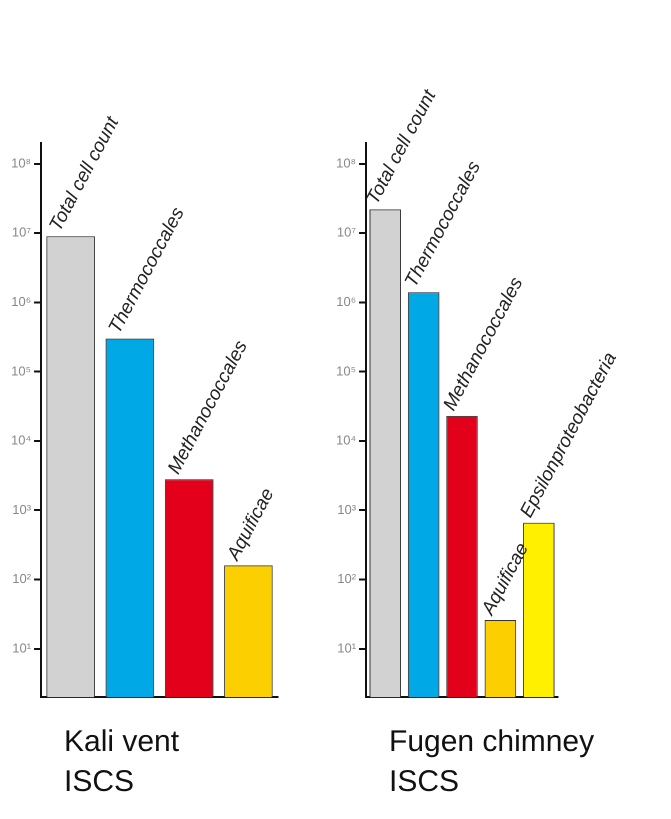  Describe the element at coordinates (492, 762) in the screenshot. I see `x-axis-title: Fugen chimney ISCS` at that location.